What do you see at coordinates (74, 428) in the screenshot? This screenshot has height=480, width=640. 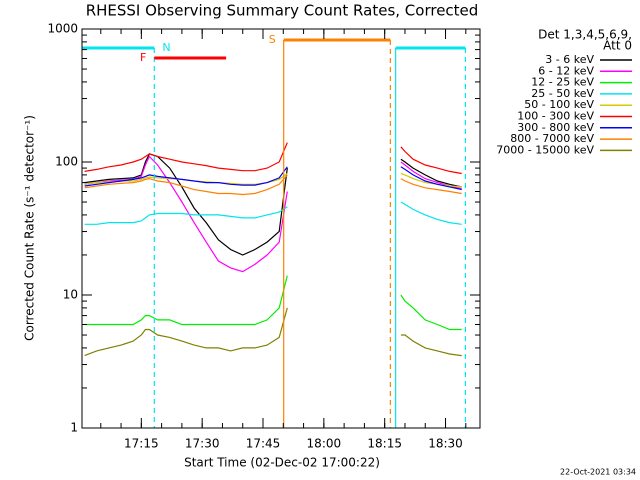 I see `y-tick-label: 1` at bounding box center [74, 428].